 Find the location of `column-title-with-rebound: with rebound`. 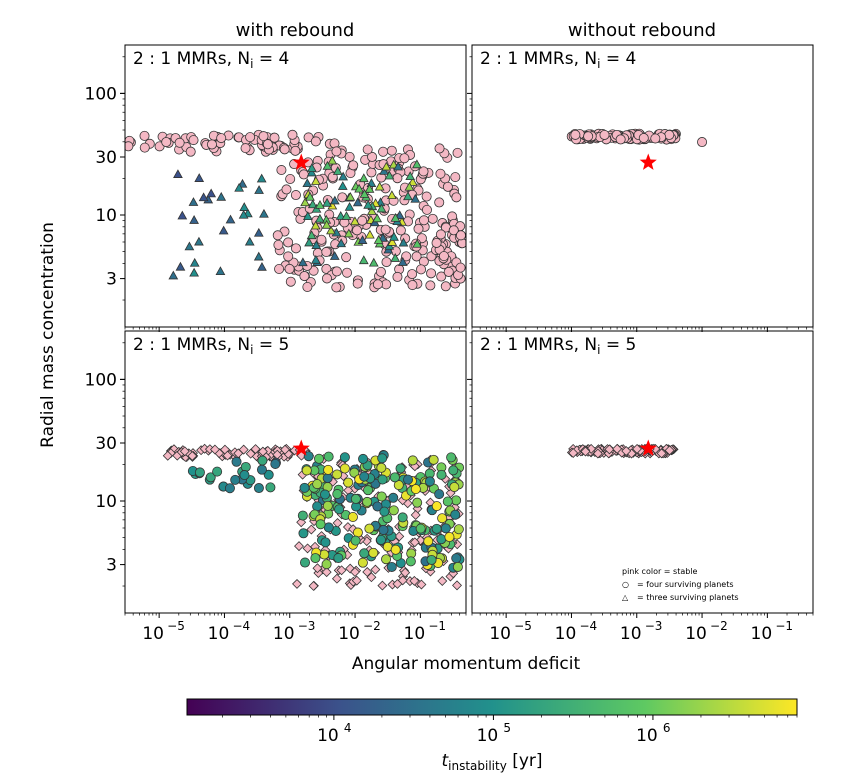

column-title-with-rebound: with rebound is located at coordinates (295, 30).